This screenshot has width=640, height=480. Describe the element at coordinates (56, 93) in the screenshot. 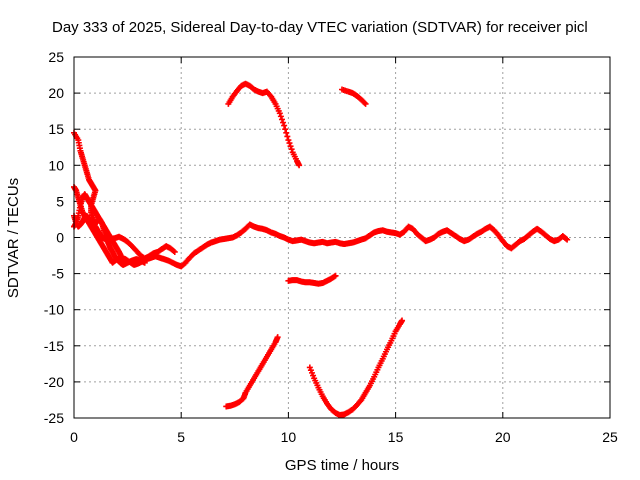

I see `y-tick-label: 20` at that location.